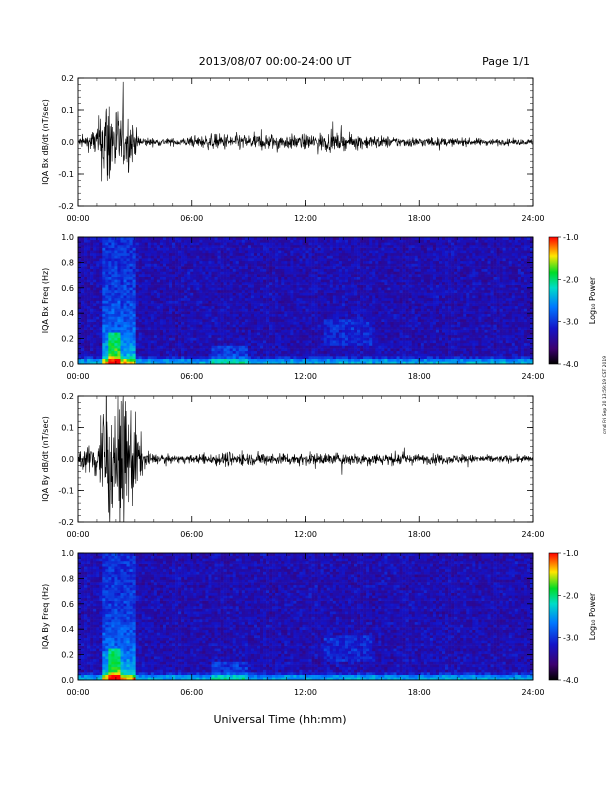  I want to click on y-tick-label: -0.2, so click(66, 206).